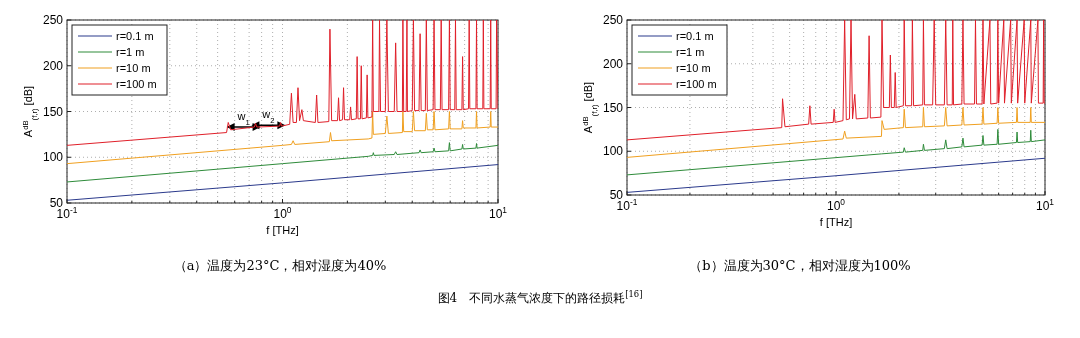 This screenshot has height=338, width=1080. What do you see at coordinates (540, 297) in the screenshot?
I see `caption: 图4 不同水蒸气浓度下的路径损耗$^{[16]}$` at bounding box center [540, 297].